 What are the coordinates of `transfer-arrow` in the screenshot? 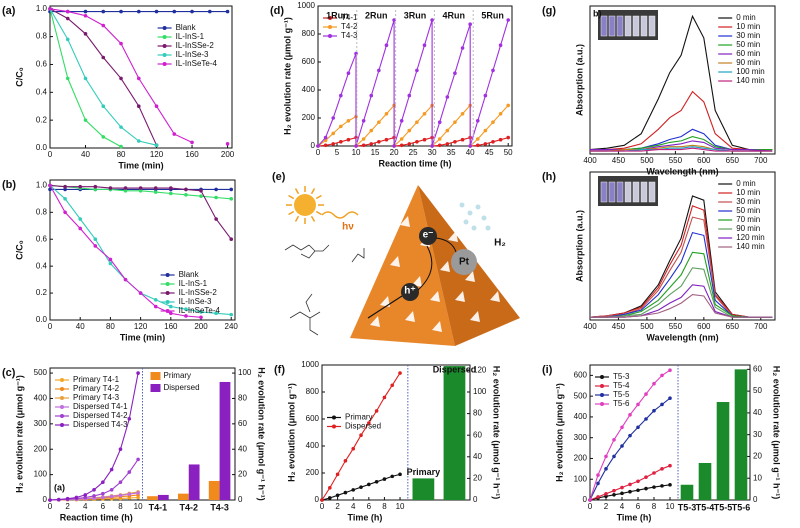 It's located at (446, 245).